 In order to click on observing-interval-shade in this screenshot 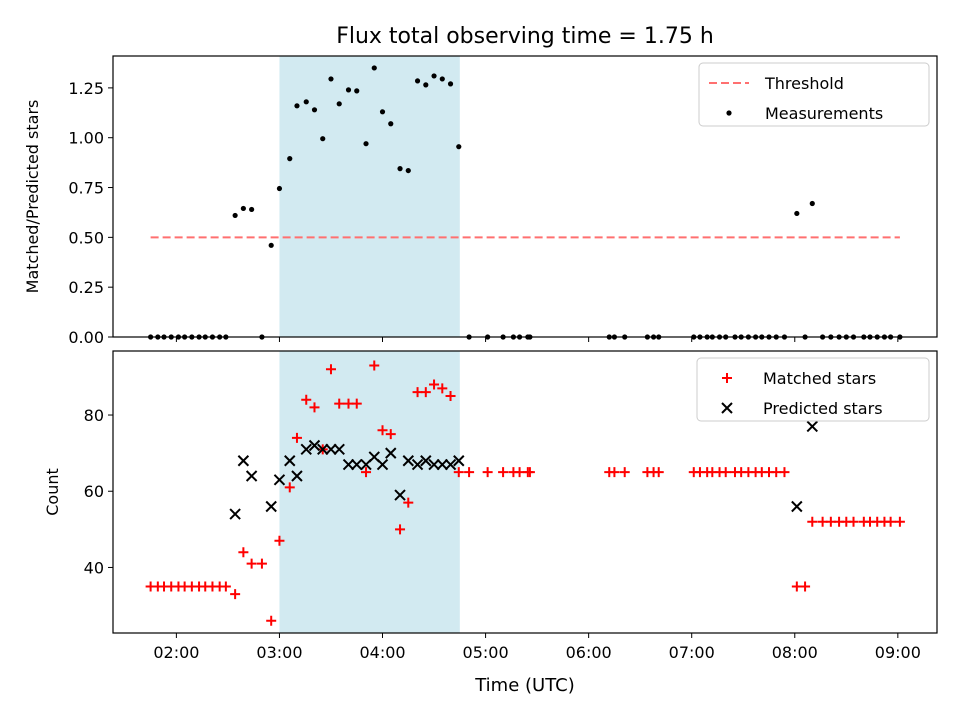, I will do `click(369, 492)`.